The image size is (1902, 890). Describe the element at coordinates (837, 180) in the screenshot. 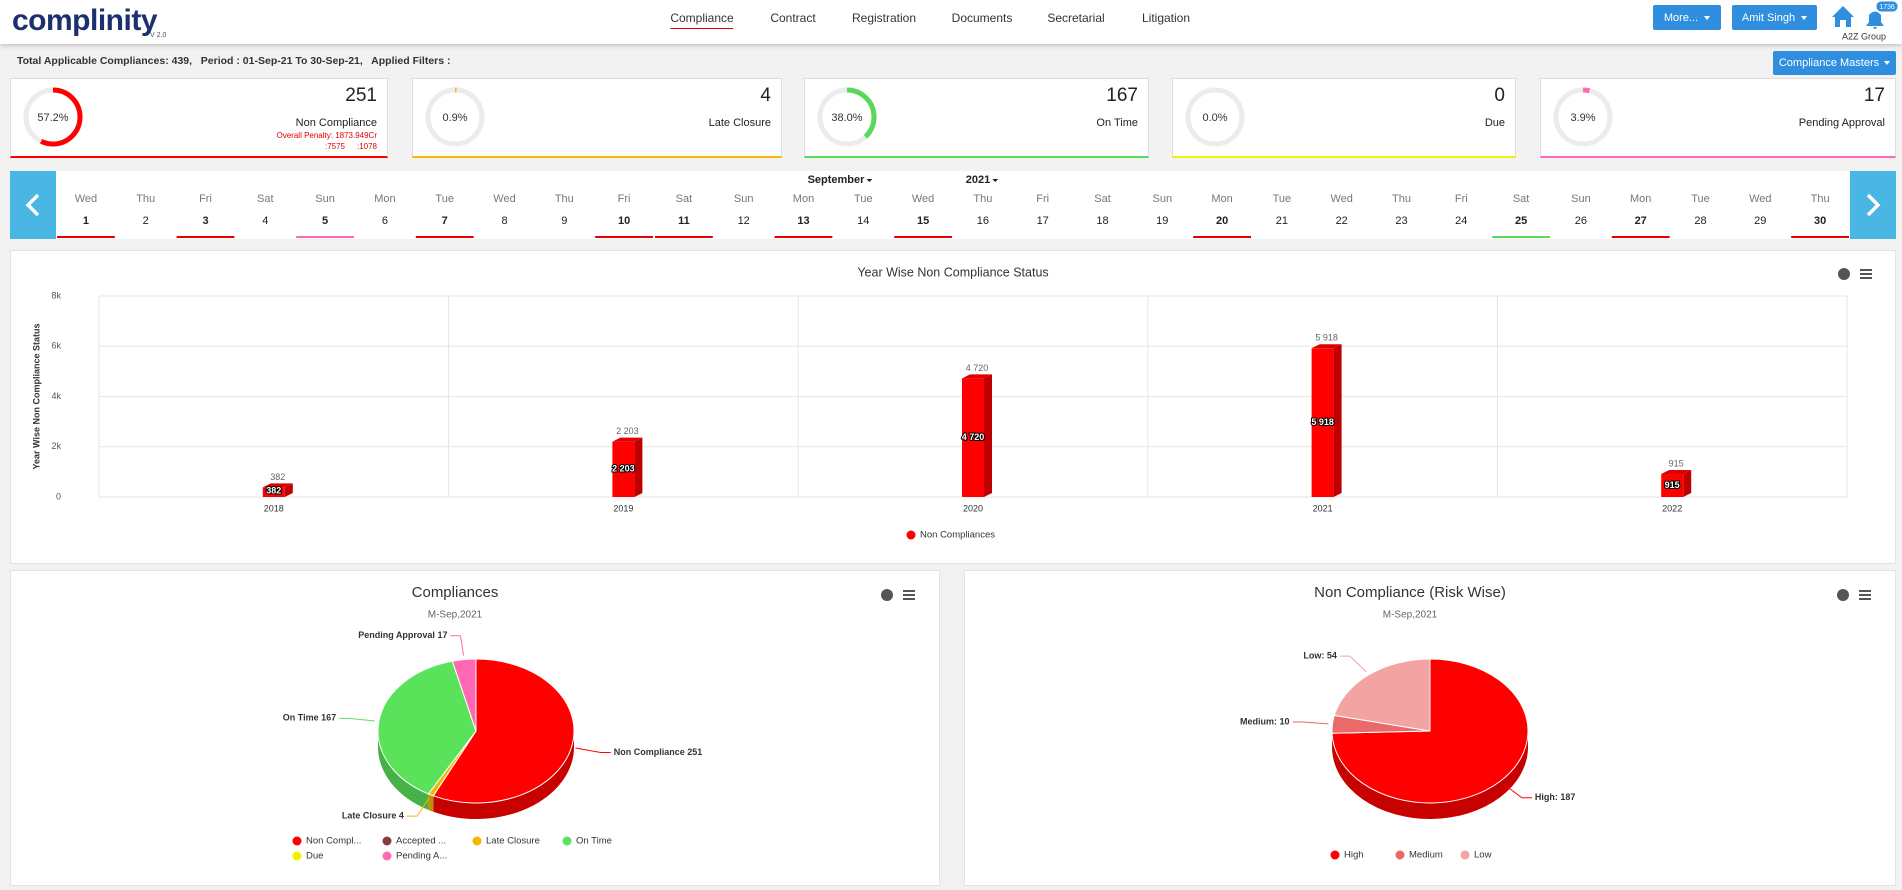

I see `calendar-select: September` at that location.